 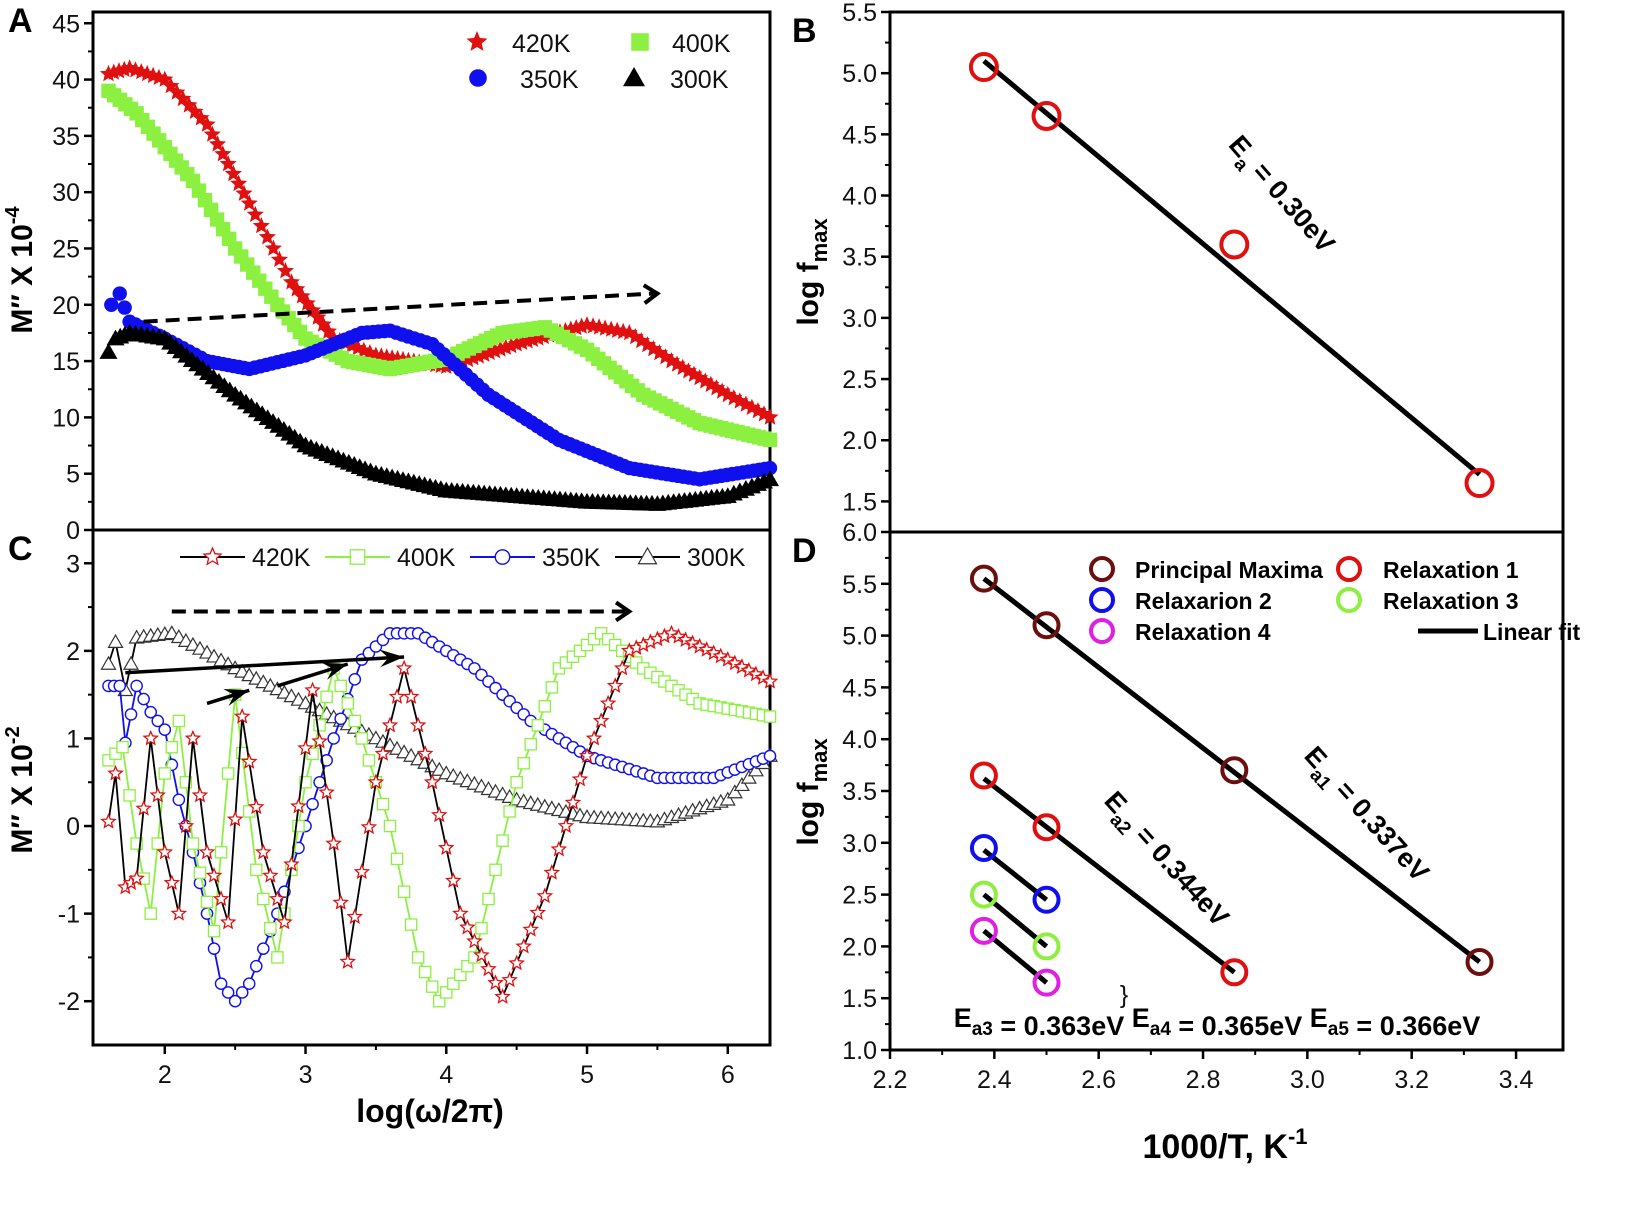 I want to click on x-tick-label: 3.4, so click(x=1516, y=1080).